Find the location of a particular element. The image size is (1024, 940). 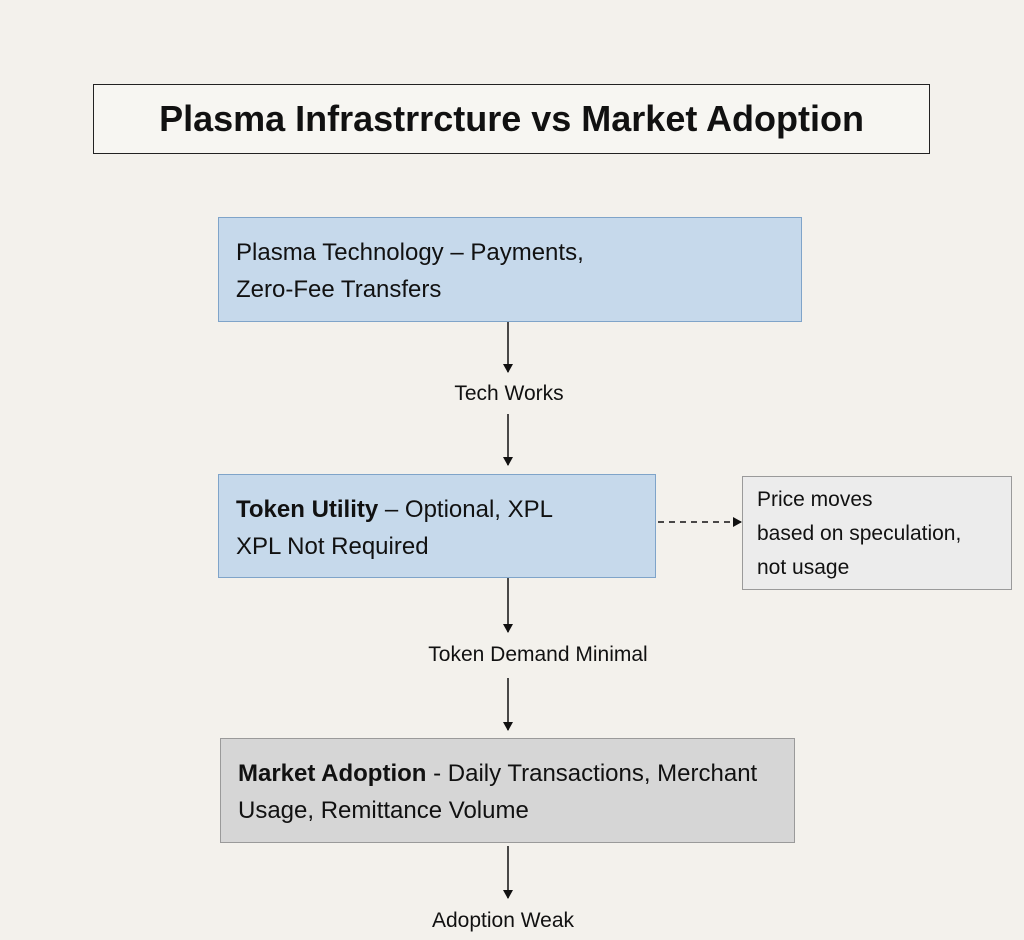

node-text-line1: – Optional, XPL is located at coordinates (466, 509).